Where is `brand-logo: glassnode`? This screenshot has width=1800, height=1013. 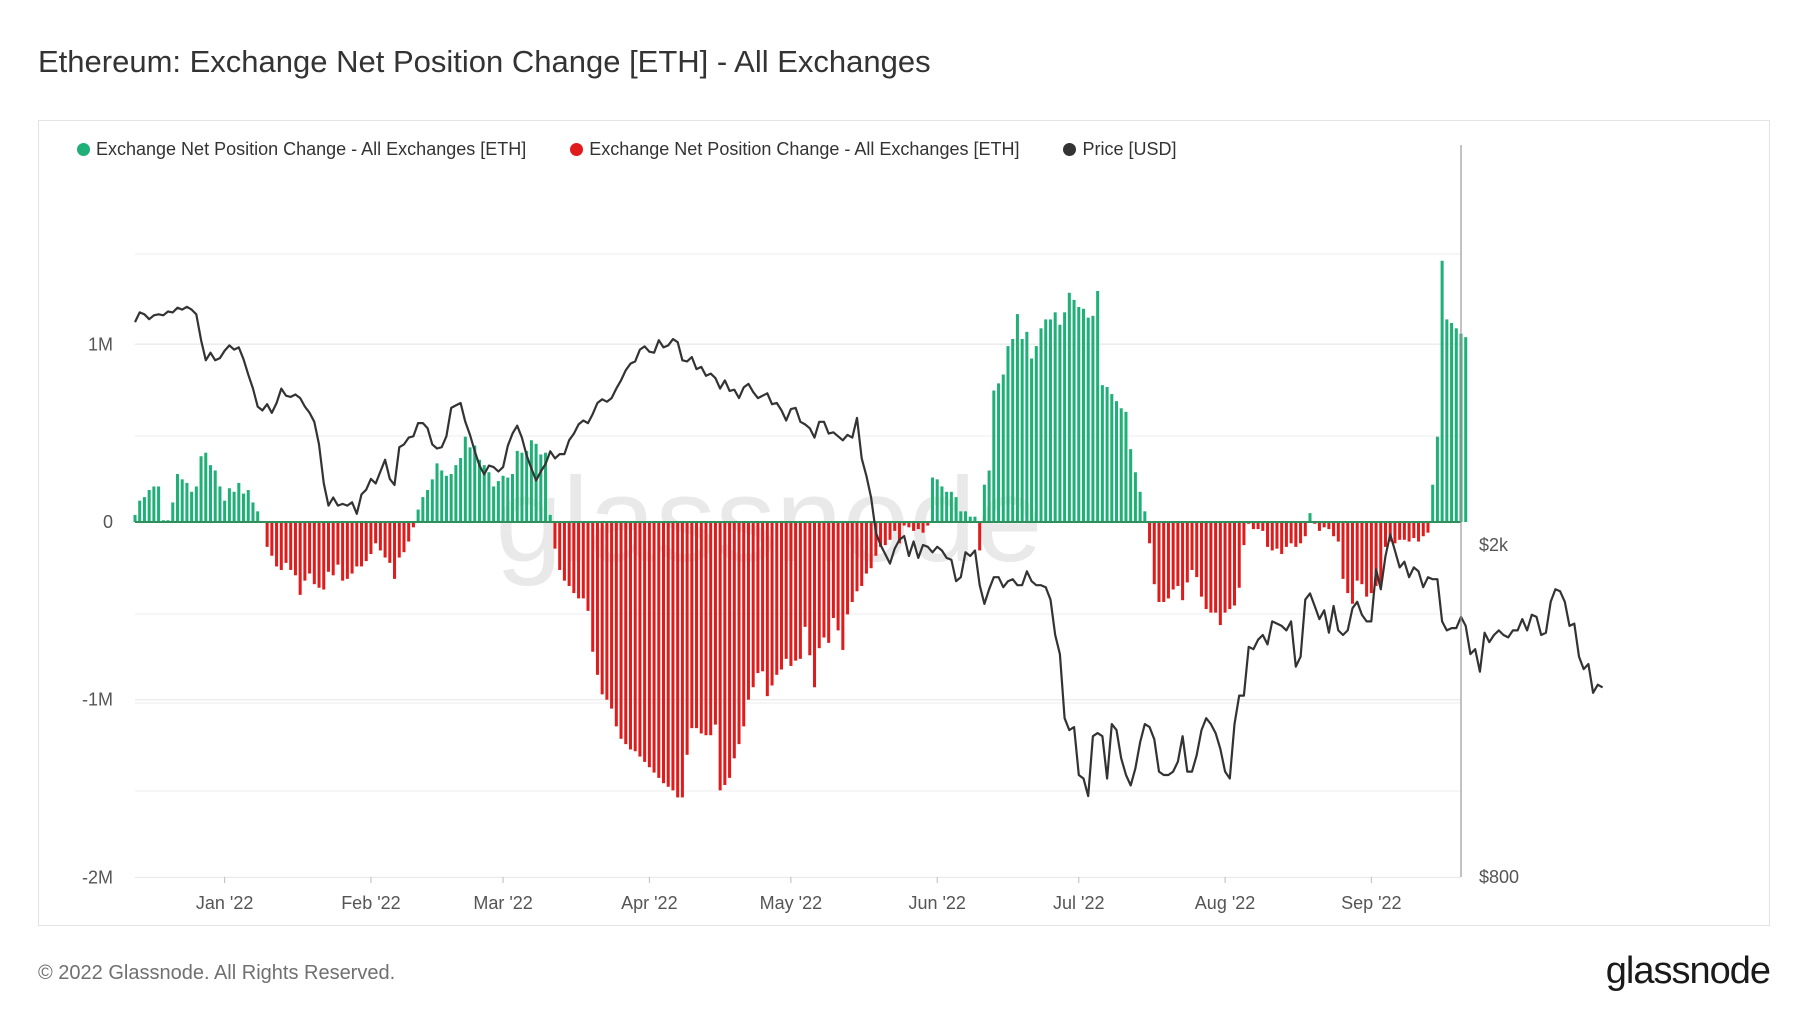 brand-logo: glassnode is located at coordinates (1688, 971).